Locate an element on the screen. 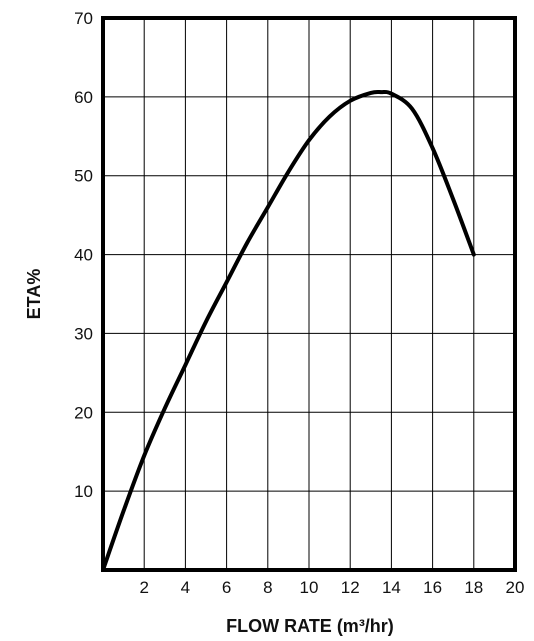 Image resolution: width=534 pixels, height=641 pixels. y-axis-label: ETA% is located at coordinates (34, 294).